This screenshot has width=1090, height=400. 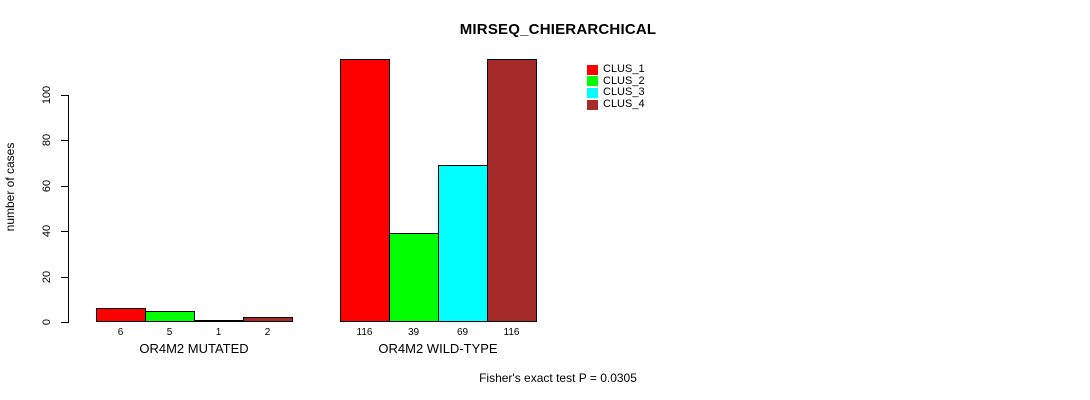 What do you see at coordinates (462, 332) in the screenshot?
I see `bar-value-label: 69` at bounding box center [462, 332].